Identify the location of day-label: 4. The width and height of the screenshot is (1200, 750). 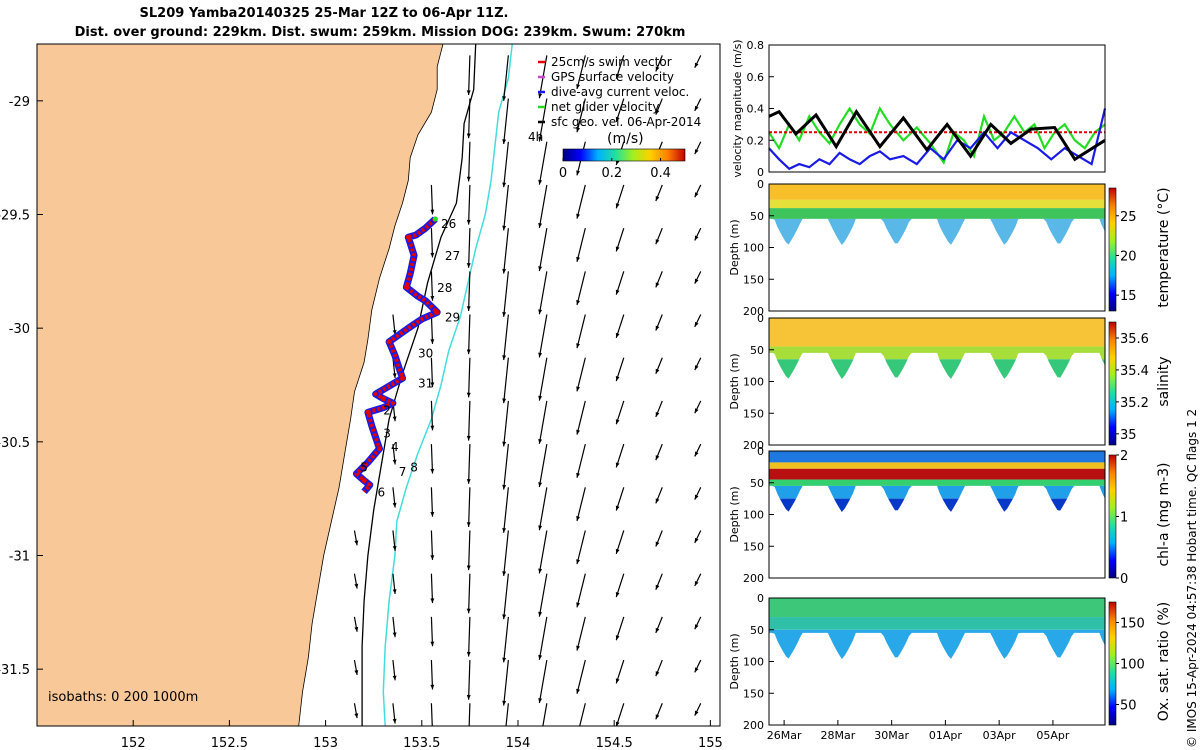
(395, 447).